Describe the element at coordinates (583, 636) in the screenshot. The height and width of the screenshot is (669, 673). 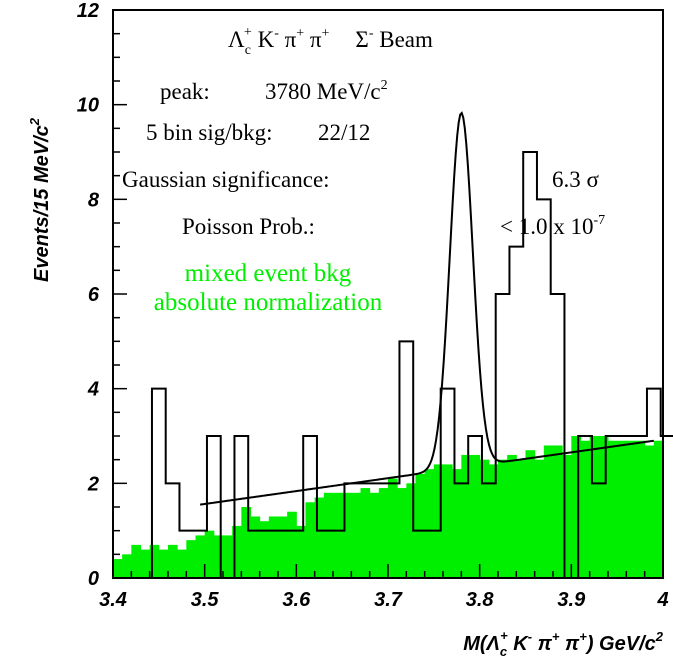
I see `x-title-sup4: +` at that location.